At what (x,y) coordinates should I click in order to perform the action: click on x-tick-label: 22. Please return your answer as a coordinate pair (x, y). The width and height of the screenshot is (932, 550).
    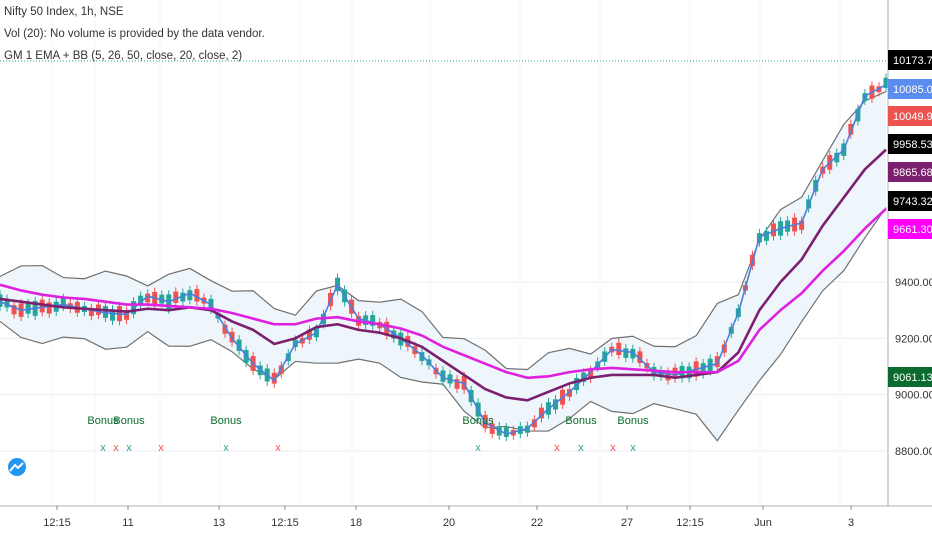
    Looking at the image, I should click on (537, 523).